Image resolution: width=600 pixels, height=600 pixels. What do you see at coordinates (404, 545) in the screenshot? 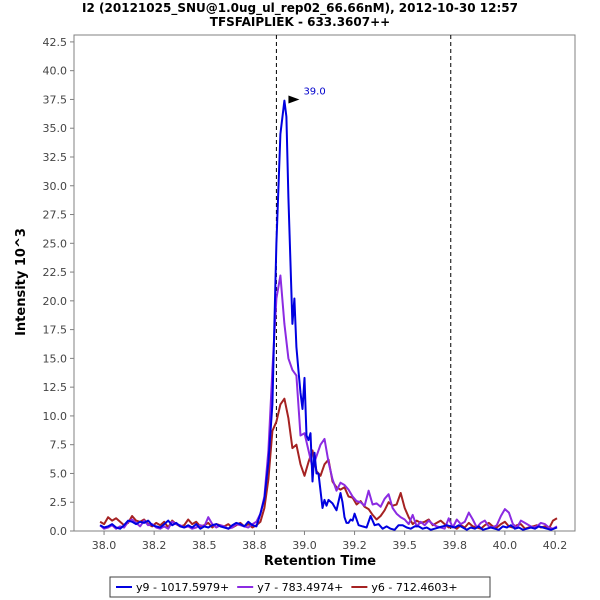
I see `x-tick-label: 39.5` at bounding box center [404, 545].